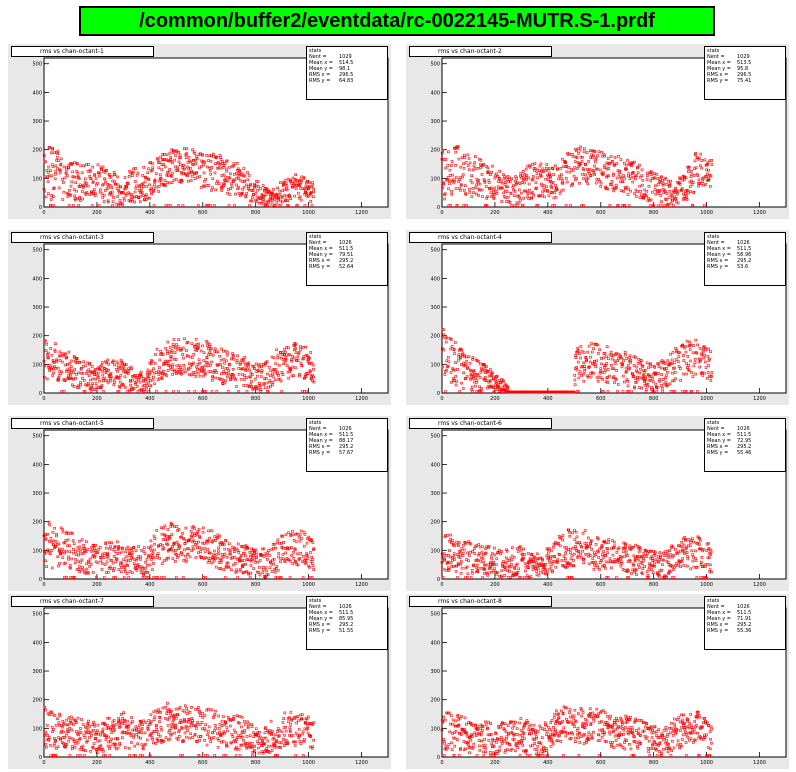  Describe the element at coordinates (435, 251) in the screenshot. I see `y-tick-label: 500` at that location.